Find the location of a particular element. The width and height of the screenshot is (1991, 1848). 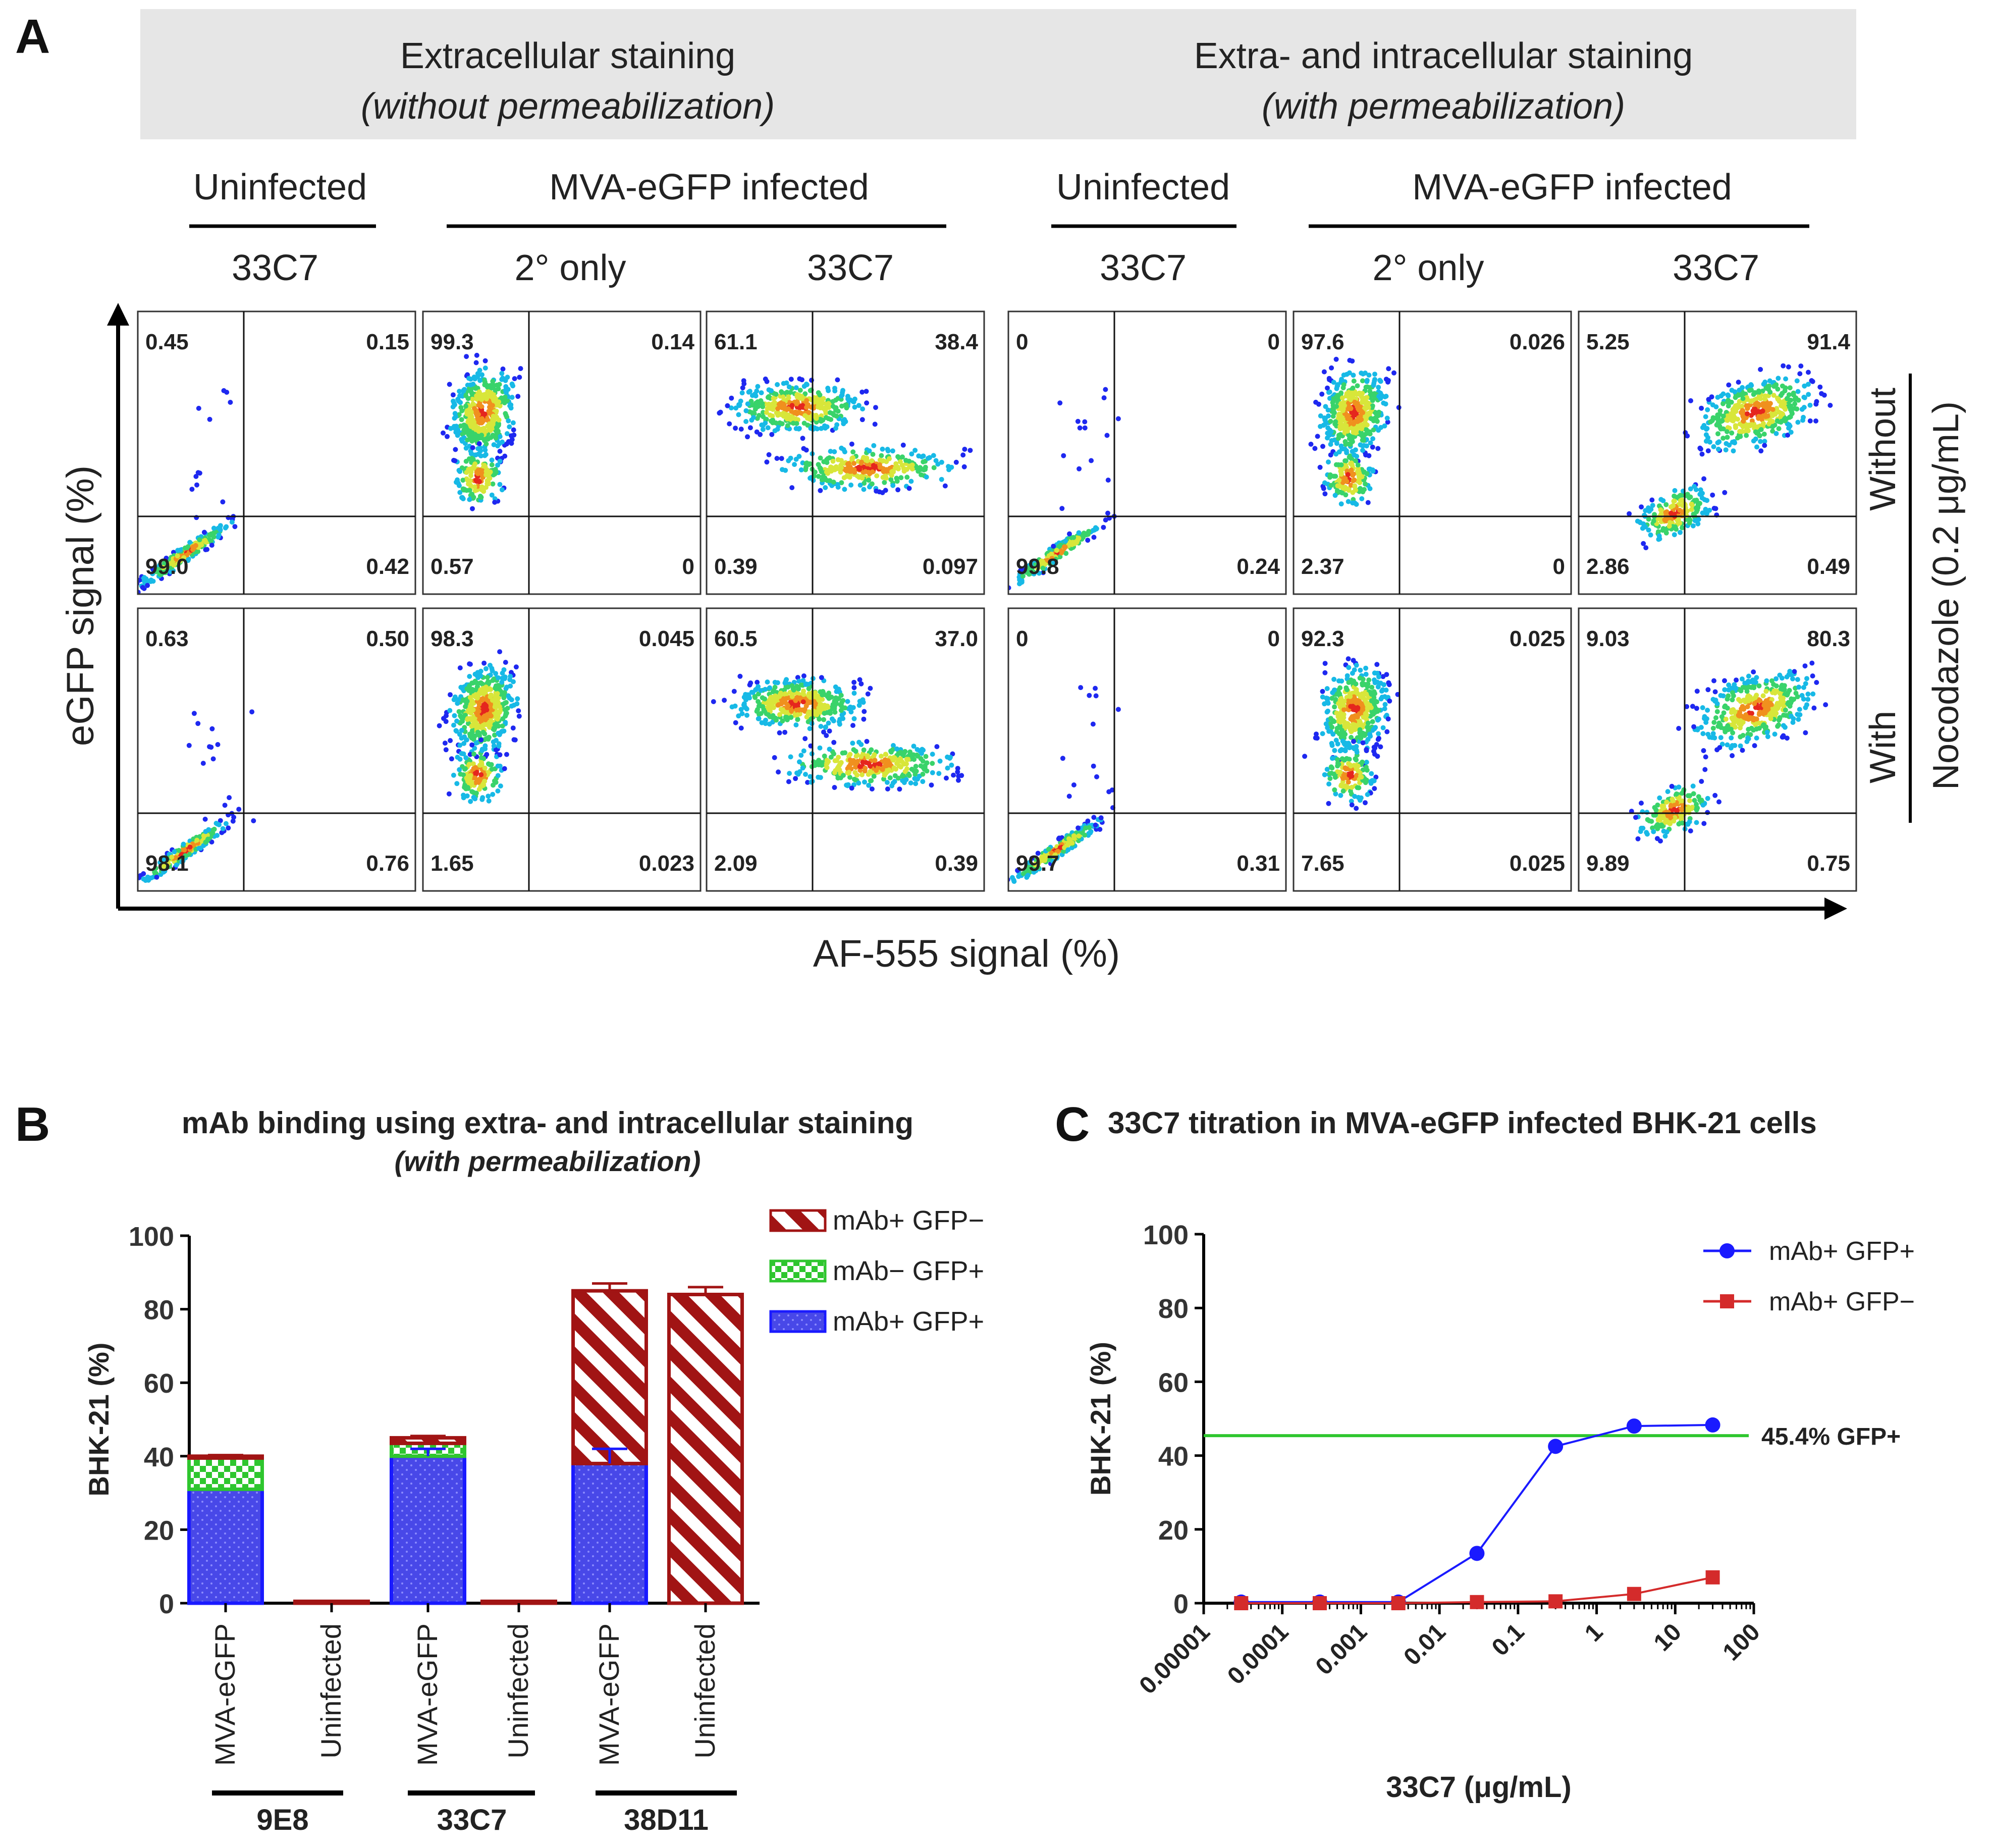

quadrant-ur-value: 0.14 is located at coordinates (672, 342).